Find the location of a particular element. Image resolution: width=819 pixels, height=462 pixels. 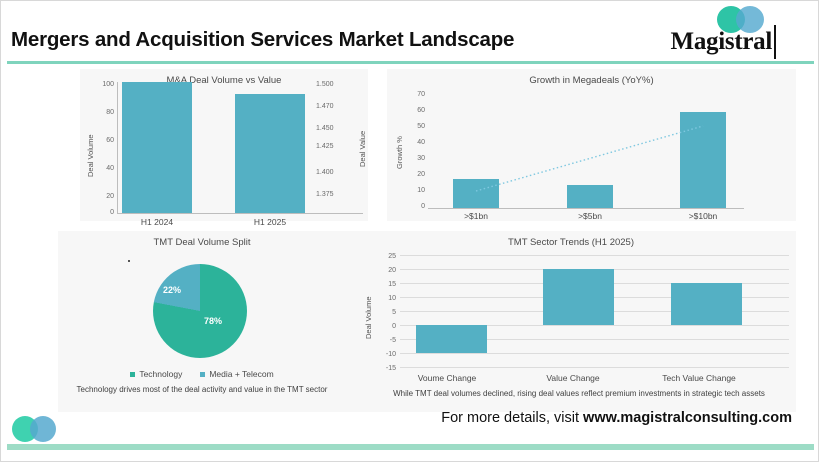

y-axis-title: Growth % is located at coordinates (399, 152).